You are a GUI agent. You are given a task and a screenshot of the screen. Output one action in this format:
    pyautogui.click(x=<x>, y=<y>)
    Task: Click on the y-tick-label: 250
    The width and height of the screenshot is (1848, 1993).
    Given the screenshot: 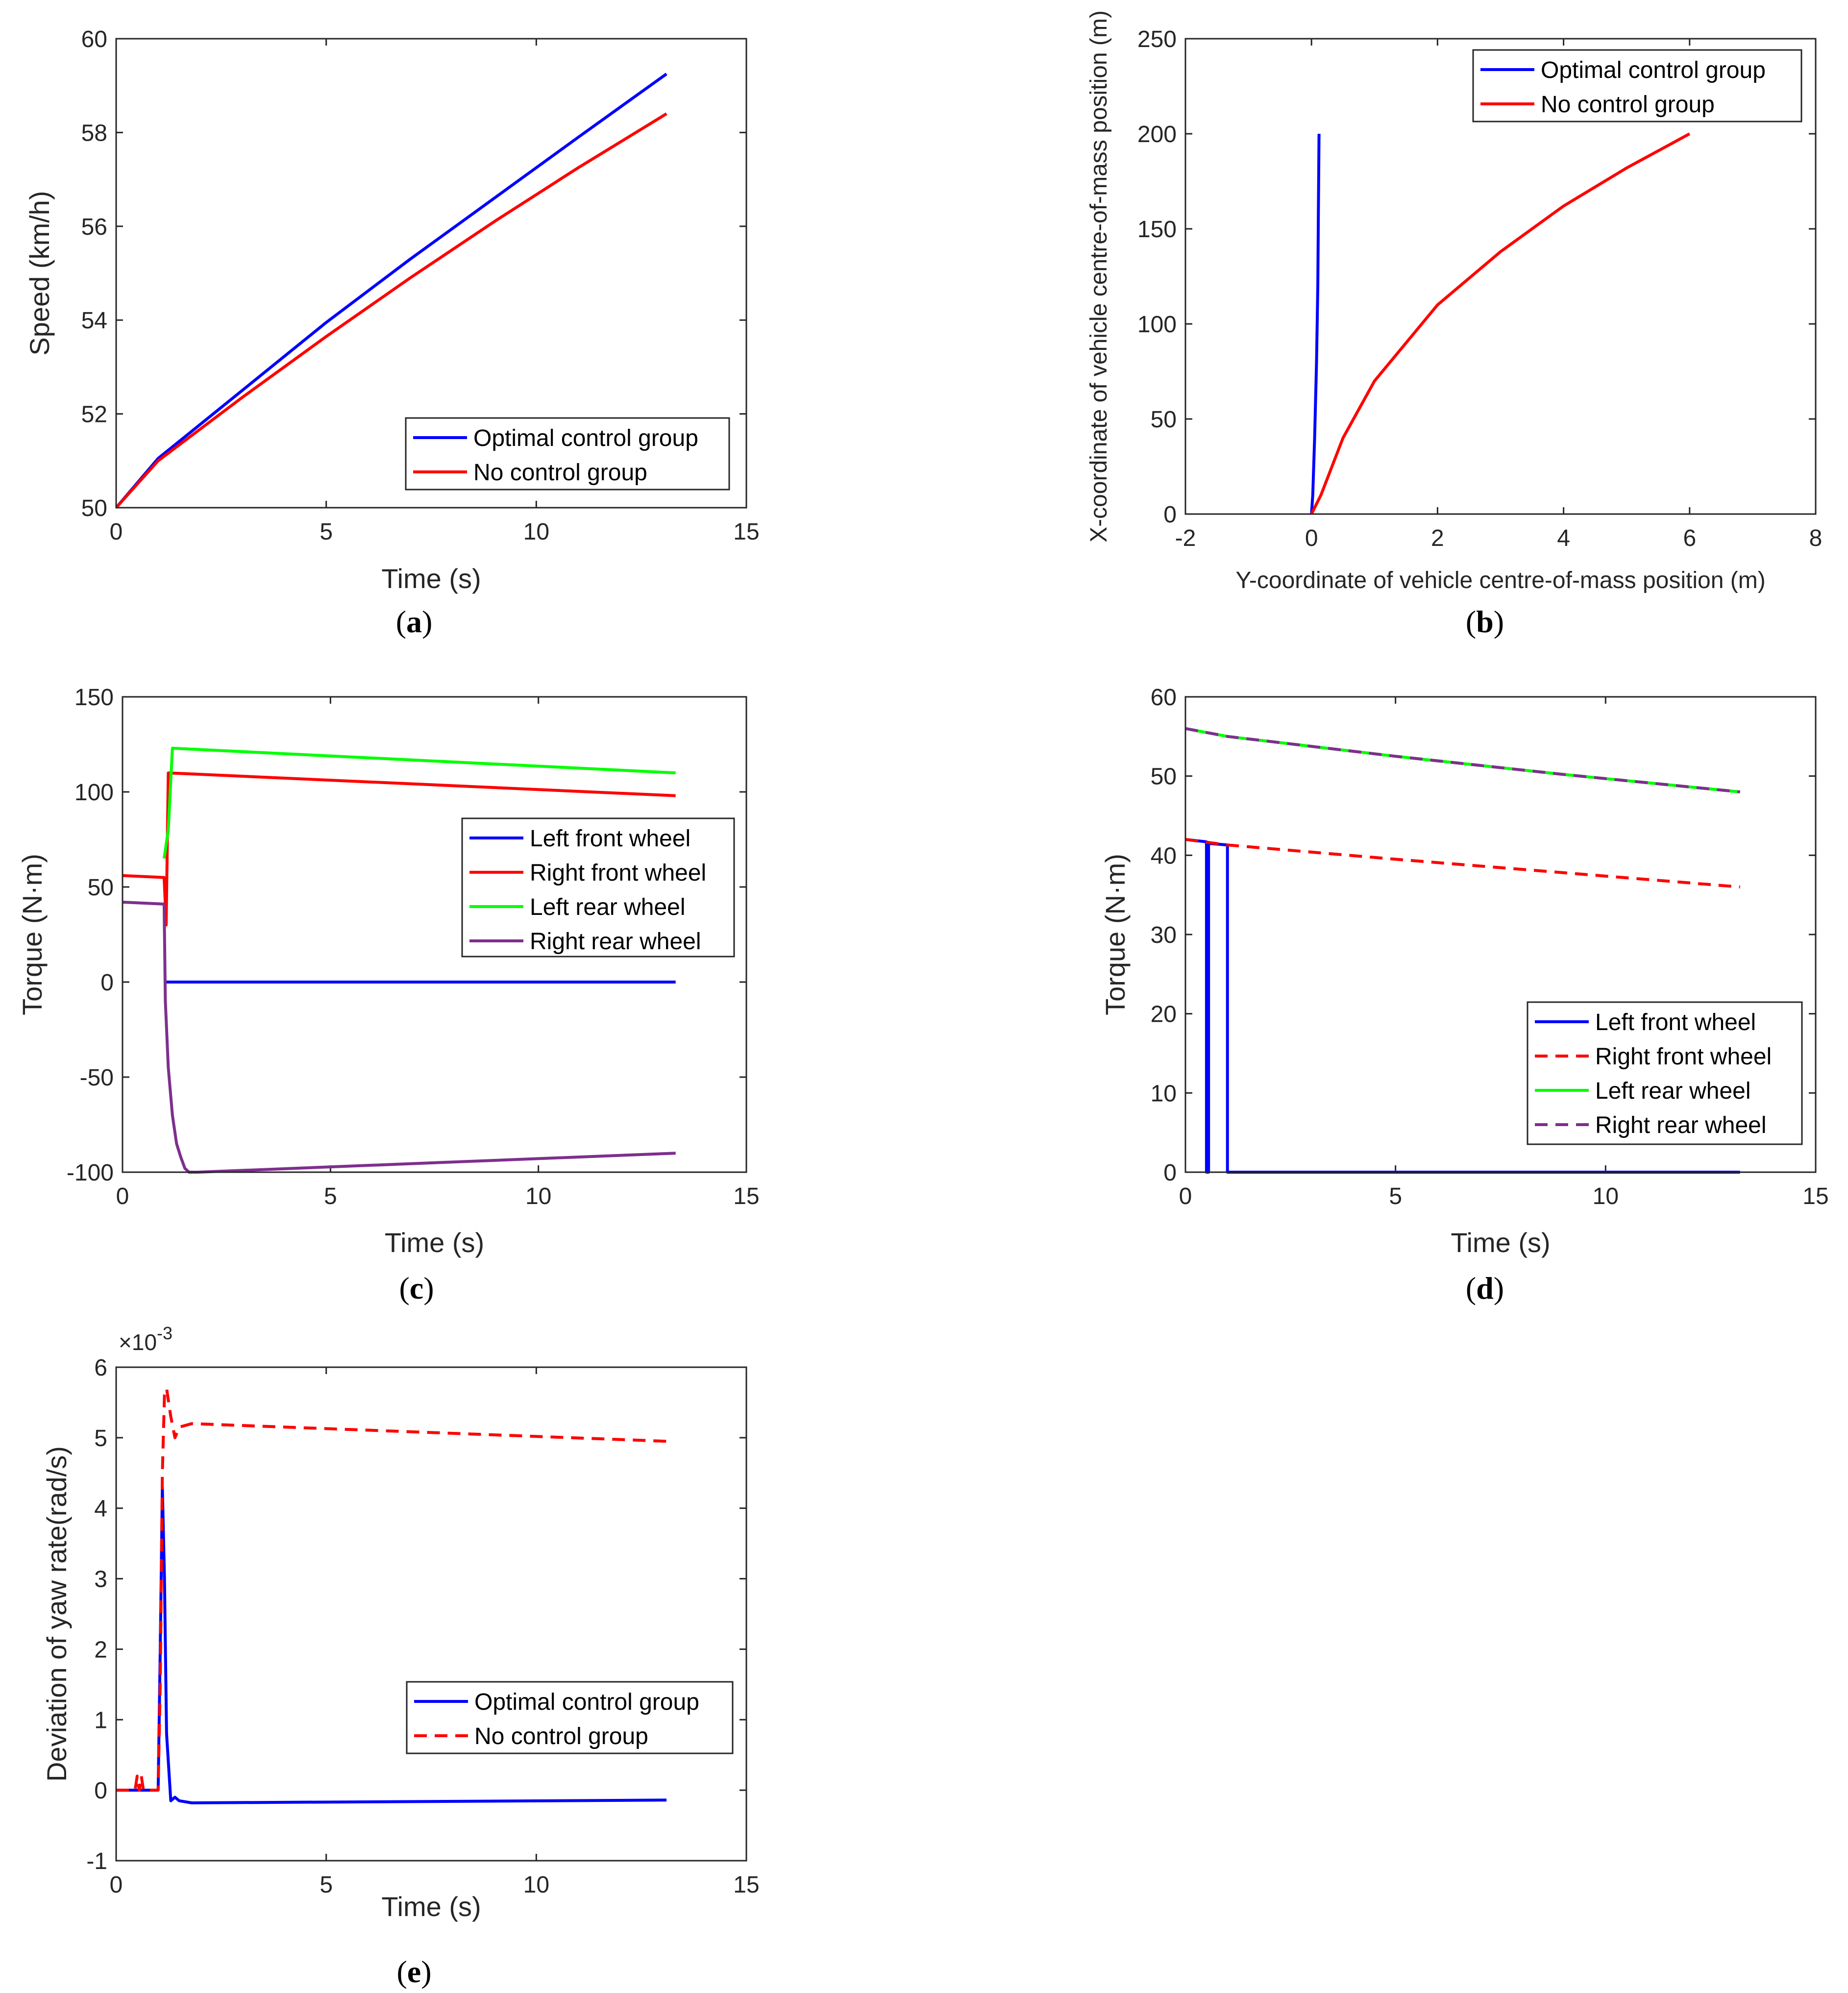 What is the action you would take?
    pyautogui.click(x=1157, y=39)
    